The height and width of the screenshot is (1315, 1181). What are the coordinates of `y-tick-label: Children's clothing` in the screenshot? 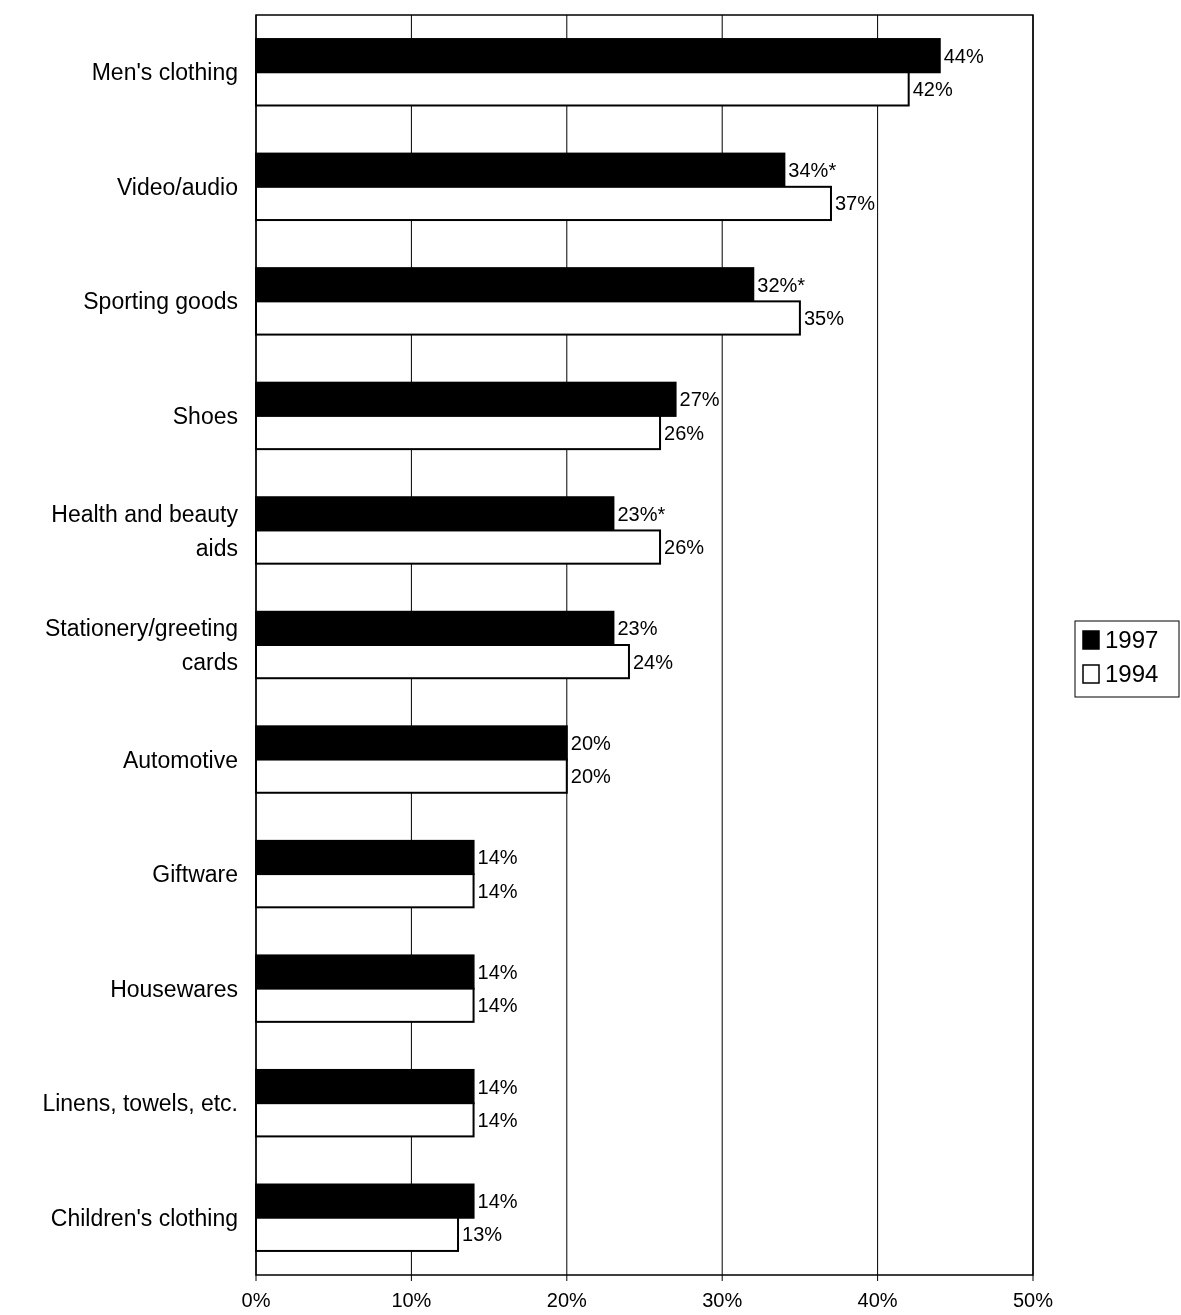 It's located at (144, 1217).